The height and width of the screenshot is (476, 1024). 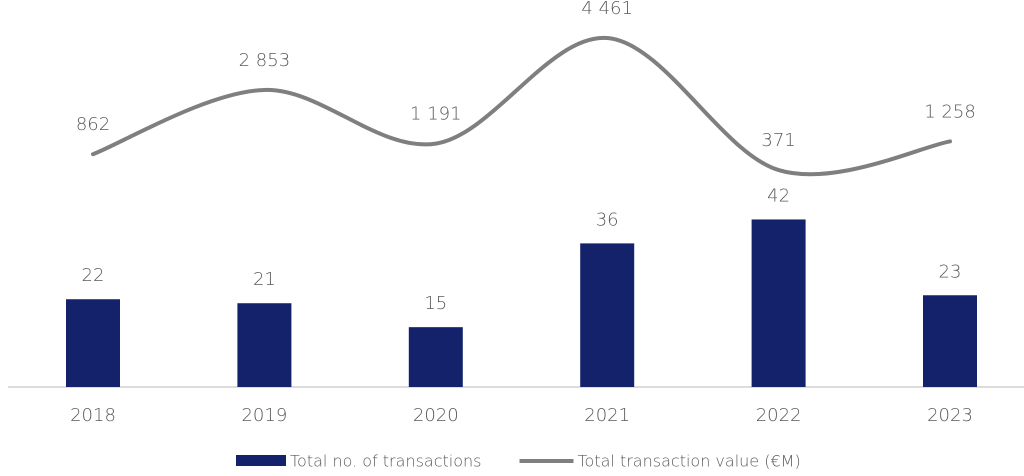 I want to click on data-label: 42, so click(x=778, y=195).